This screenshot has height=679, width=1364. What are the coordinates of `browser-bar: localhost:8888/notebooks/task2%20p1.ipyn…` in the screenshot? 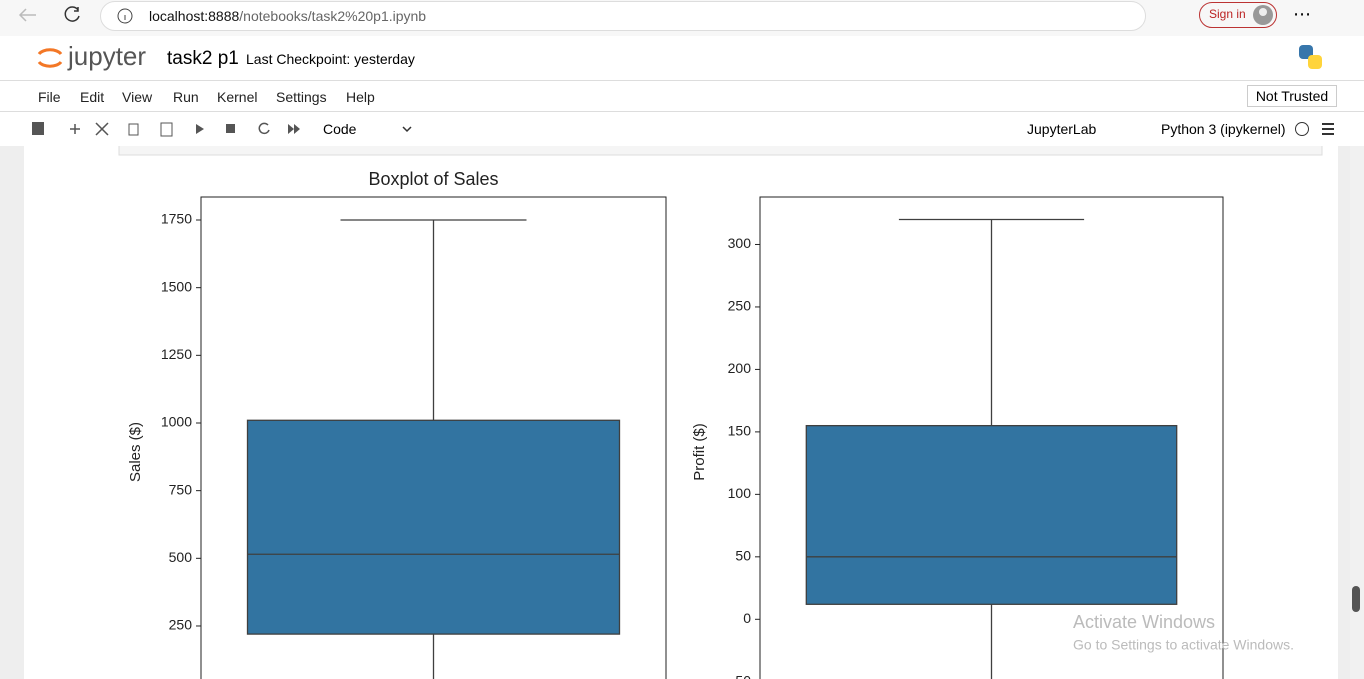 It's located at (682, 18).